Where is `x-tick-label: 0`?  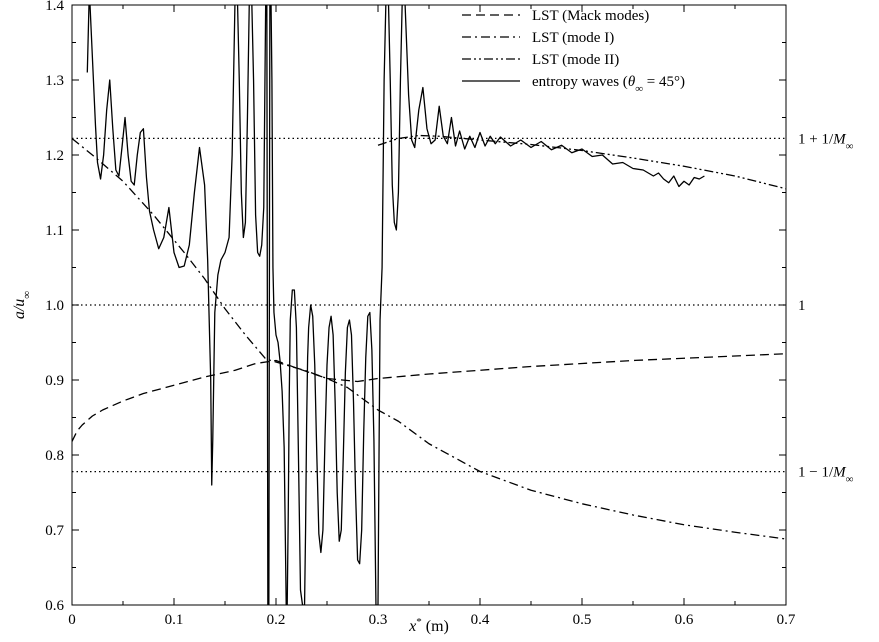 x-tick-label: 0 is located at coordinates (72, 620).